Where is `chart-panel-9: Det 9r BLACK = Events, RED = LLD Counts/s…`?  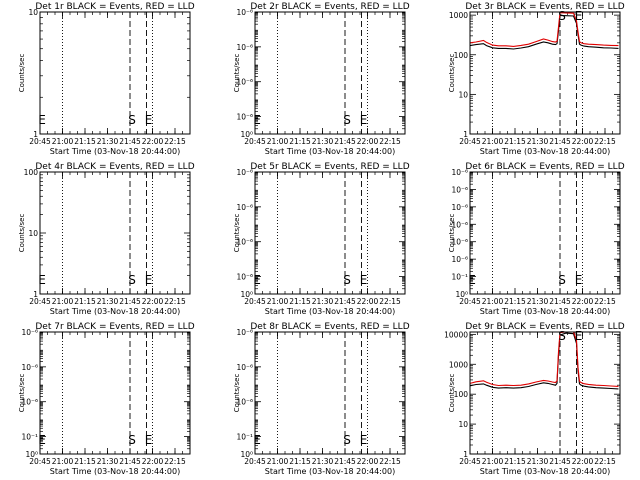 chart-panel-9: Det 9r BLACK = Events, RED = LLD Counts/s… is located at coordinates (534, 399).